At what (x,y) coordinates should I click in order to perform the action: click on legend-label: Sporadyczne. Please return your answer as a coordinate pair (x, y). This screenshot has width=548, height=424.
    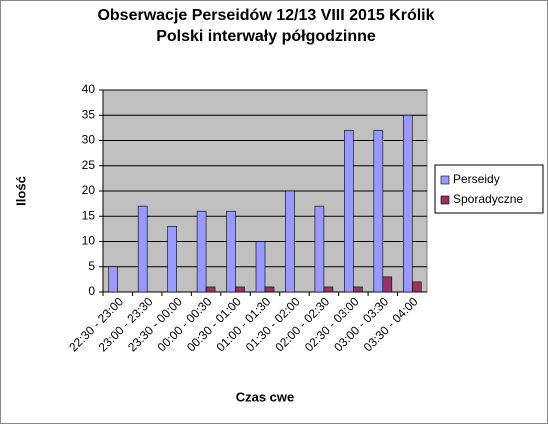
    Looking at the image, I should click on (488, 199).